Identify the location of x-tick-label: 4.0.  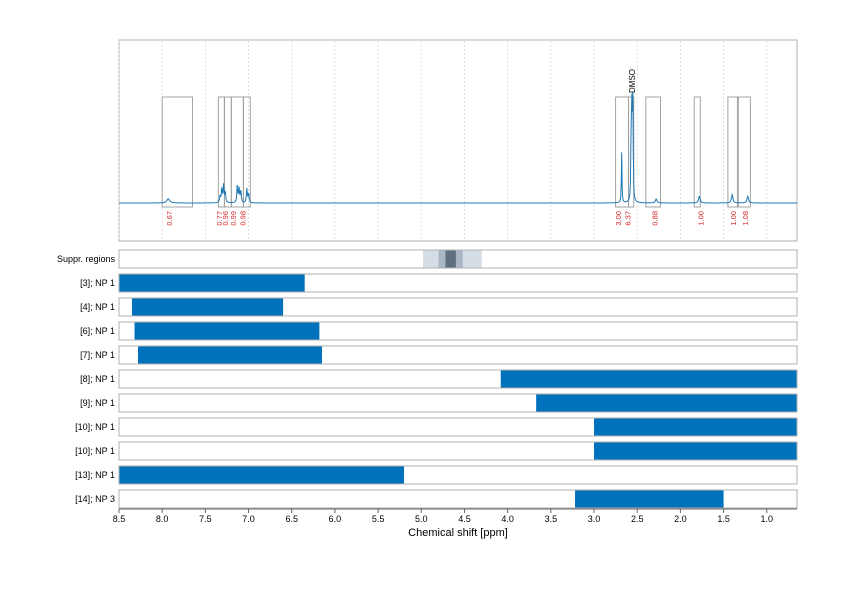
(507, 519).